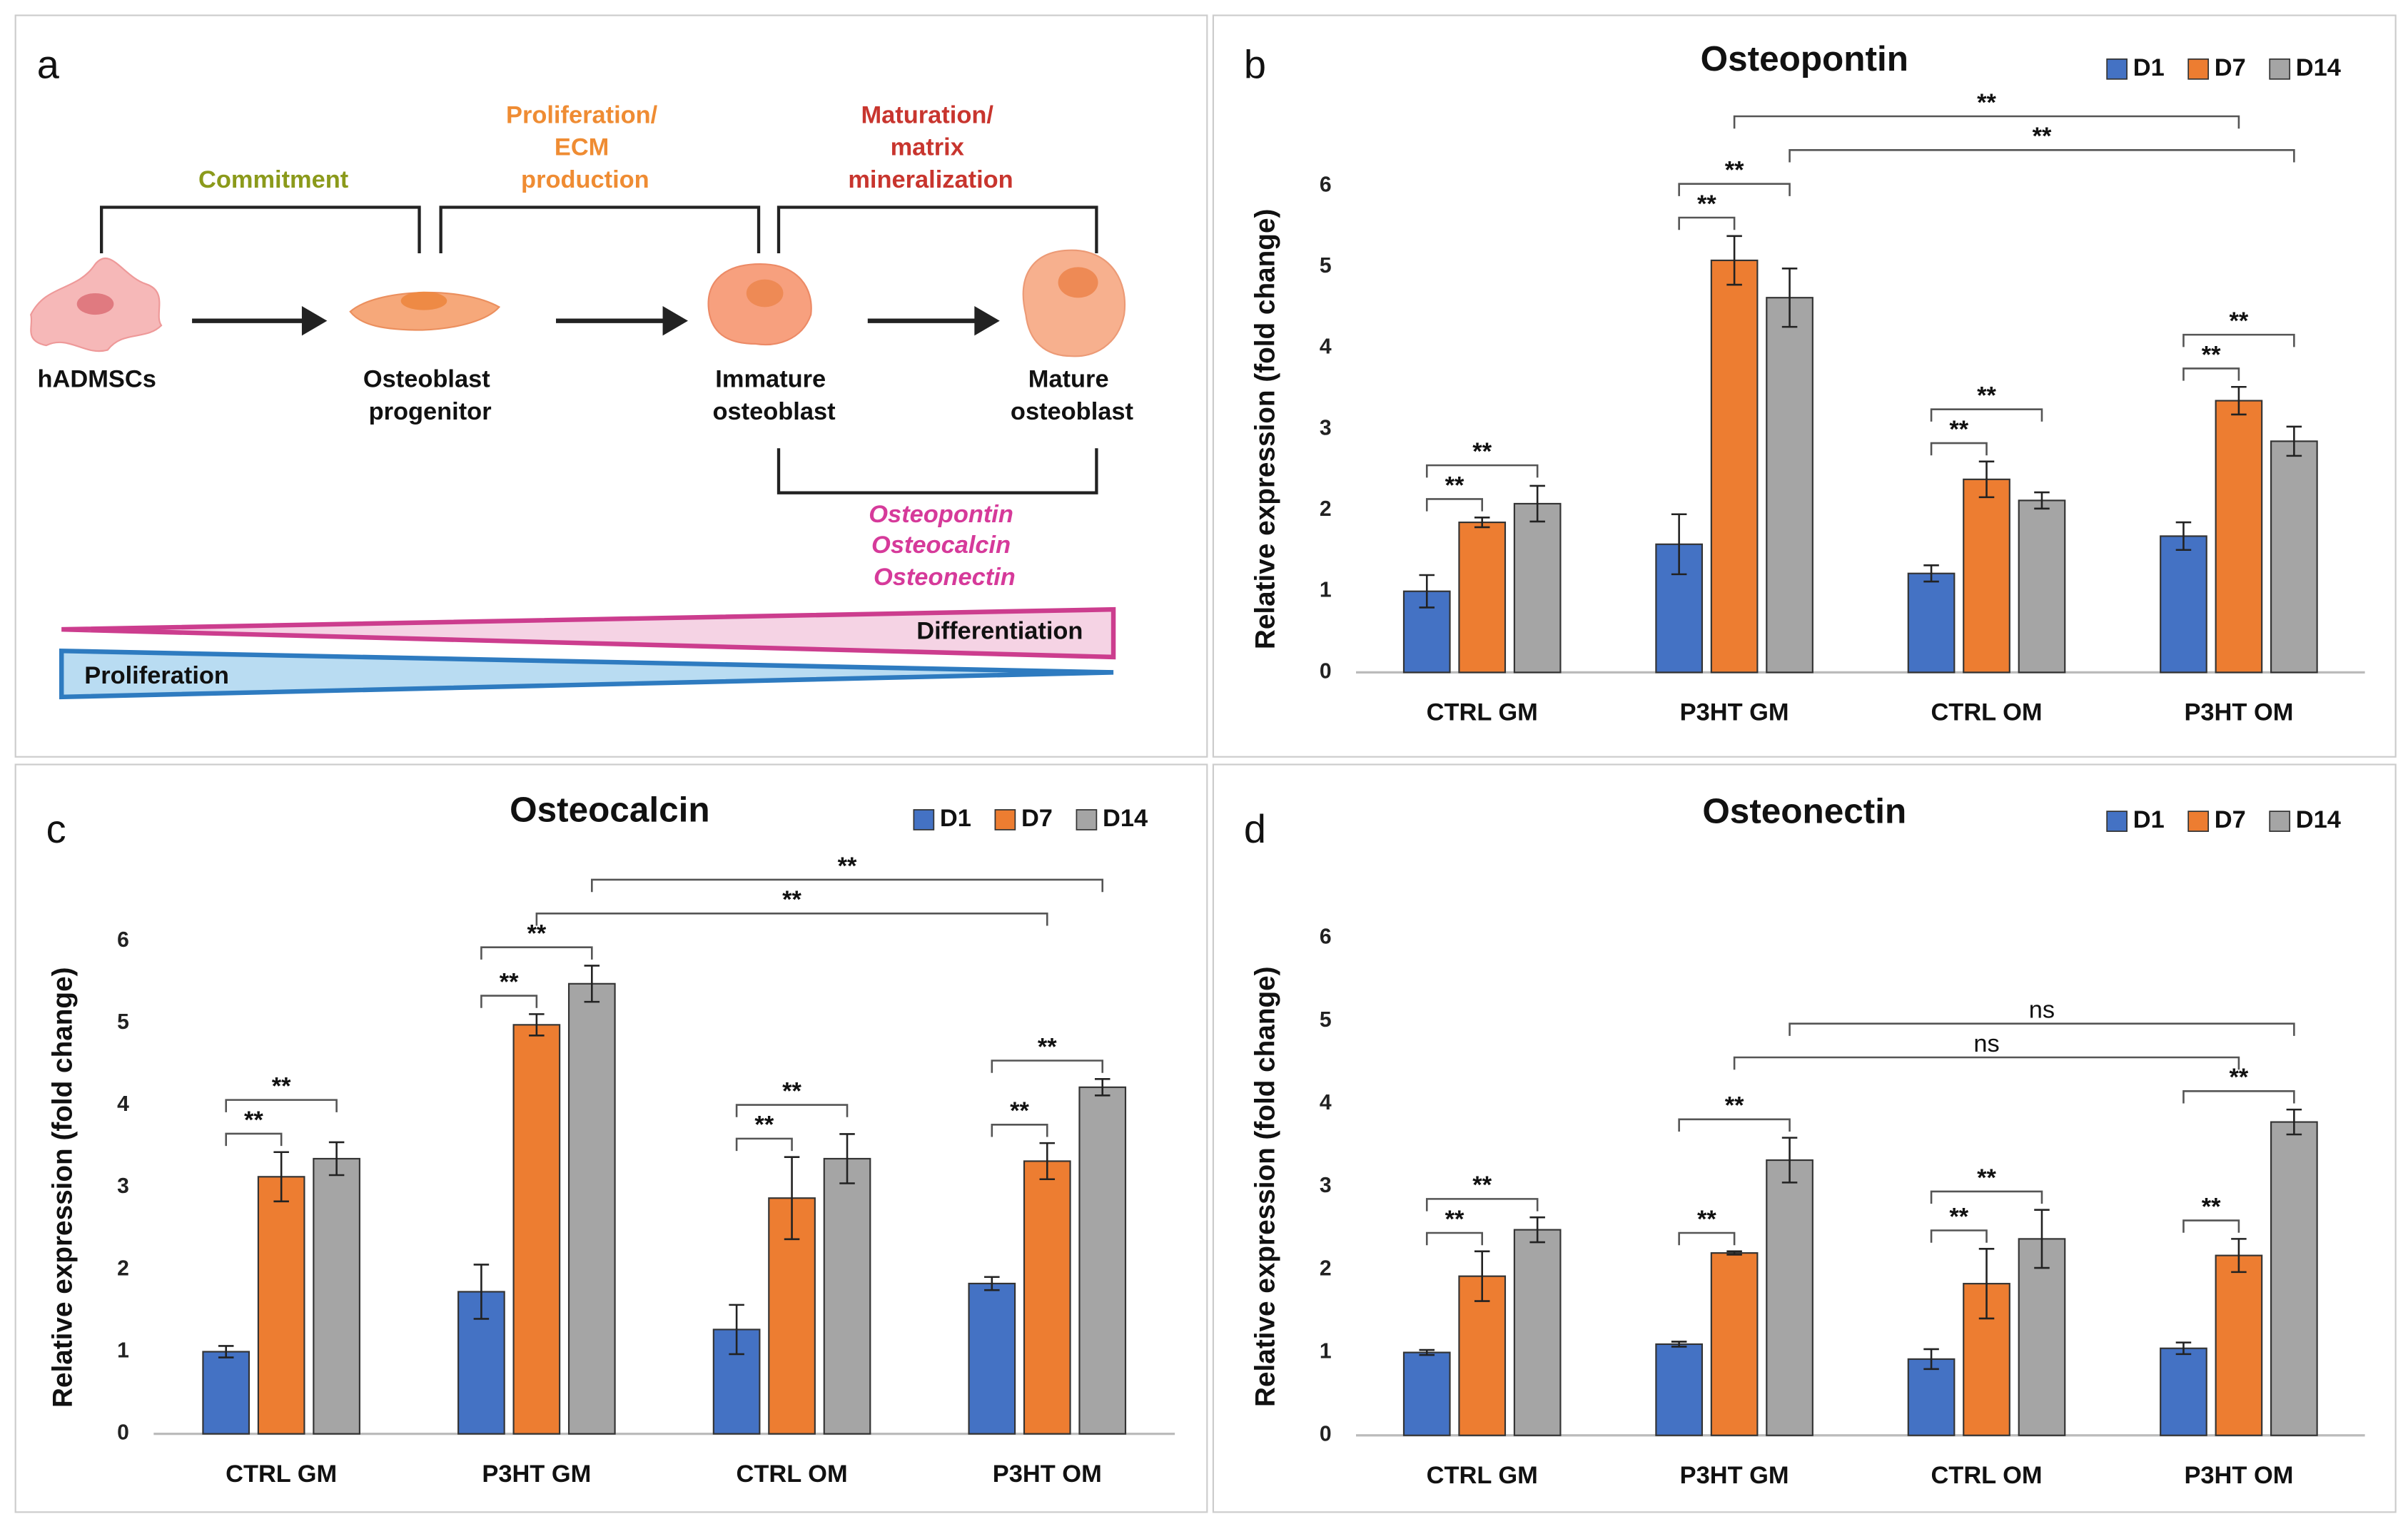 The width and height of the screenshot is (2408, 1529). What do you see at coordinates (774, 395) in the screenshot?
I see `cell-label: Immature osteoblast` at bounding box center [774, 395].